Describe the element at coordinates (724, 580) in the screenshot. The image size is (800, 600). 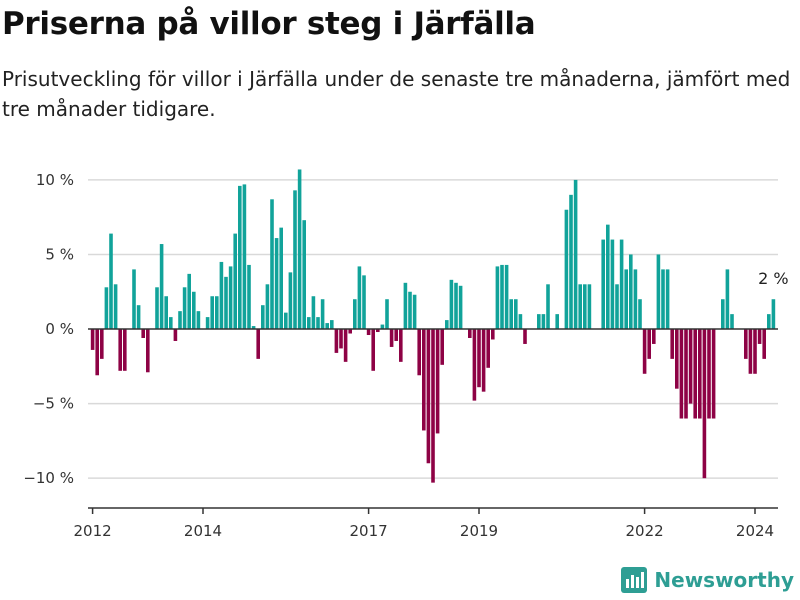
I see `brand-name: Newsworthy` at that location.